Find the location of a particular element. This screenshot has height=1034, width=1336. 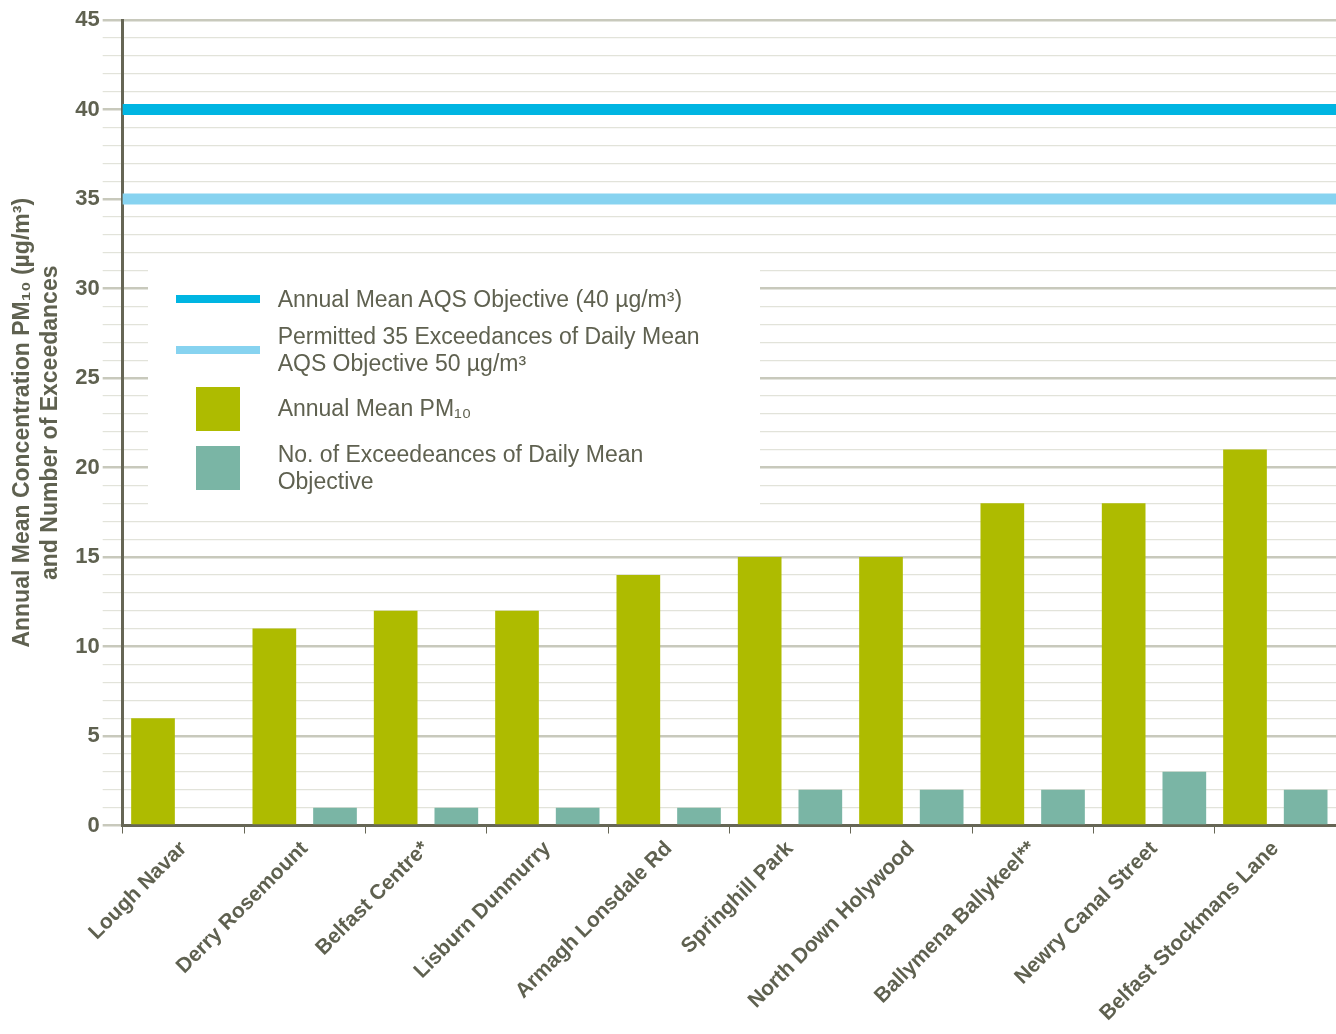

y-tick-label: 15 is located at coordinates (87, 556).